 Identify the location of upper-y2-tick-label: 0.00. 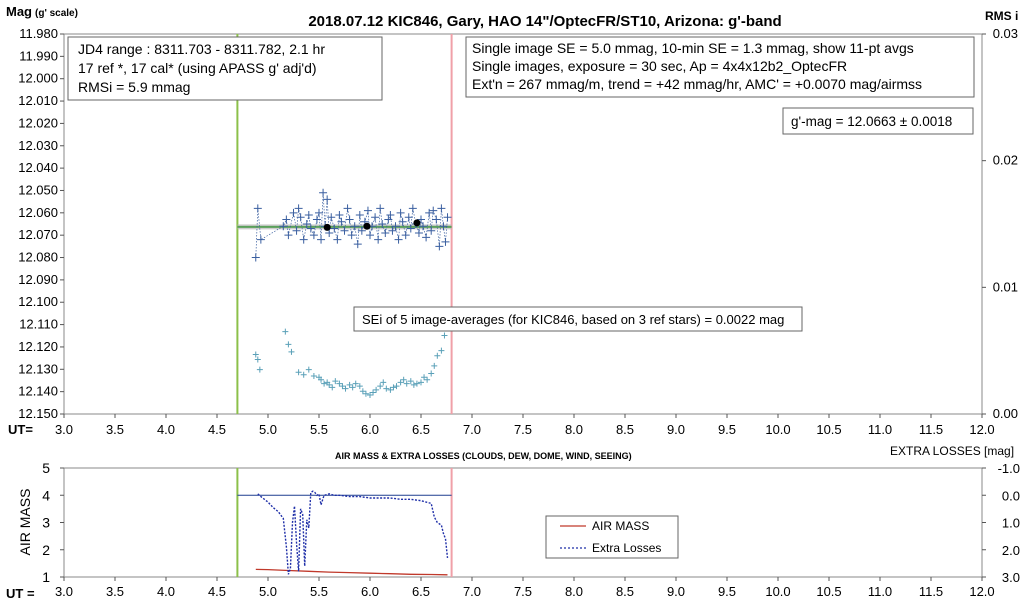
(1005, 413).